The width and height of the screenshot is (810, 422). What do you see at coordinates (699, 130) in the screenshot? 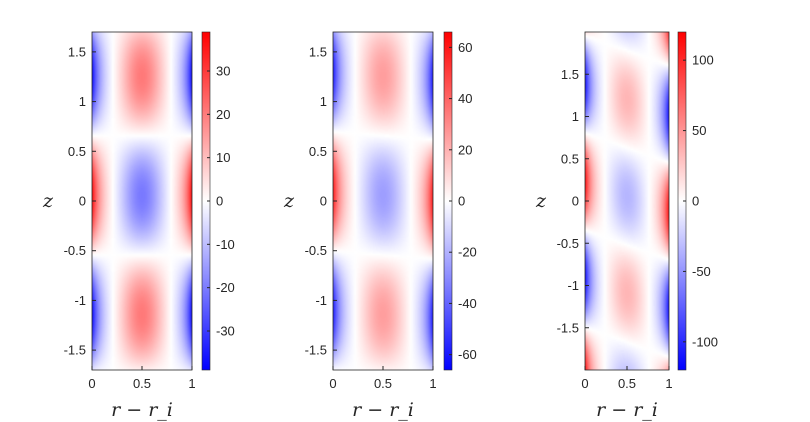
I see `colorbar-tick-label: 50` at bounding box center [699, 130].